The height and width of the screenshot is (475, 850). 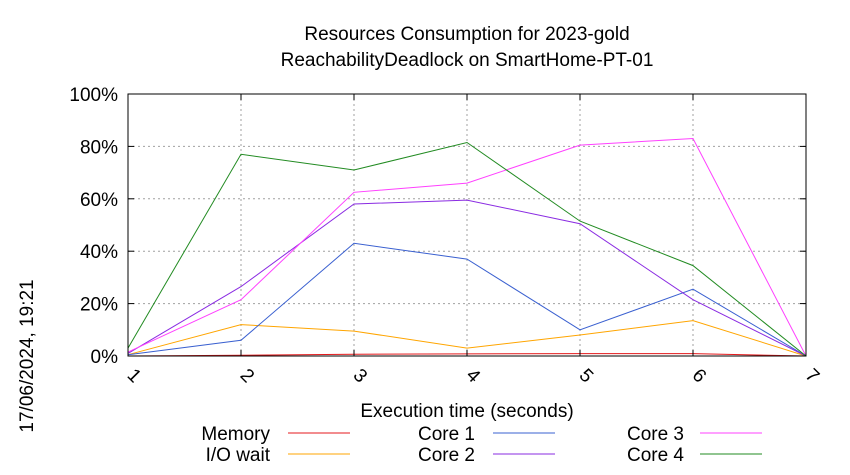 I want to click on chart-title-line-1: Resources Consumption for 2023-gold, so click(x=466, y=34).